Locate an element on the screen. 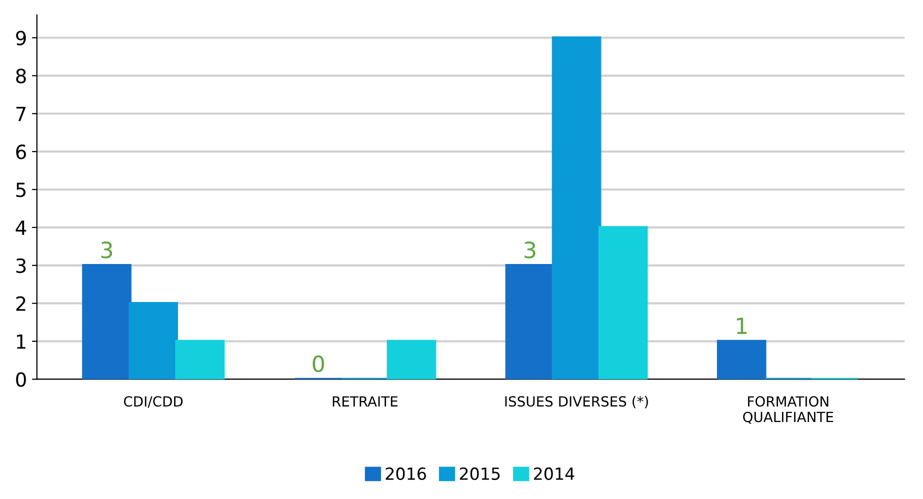 The height and width of the screenshot is (499, 923). y-tick-label: 8 is located at coordinates (21, 76).